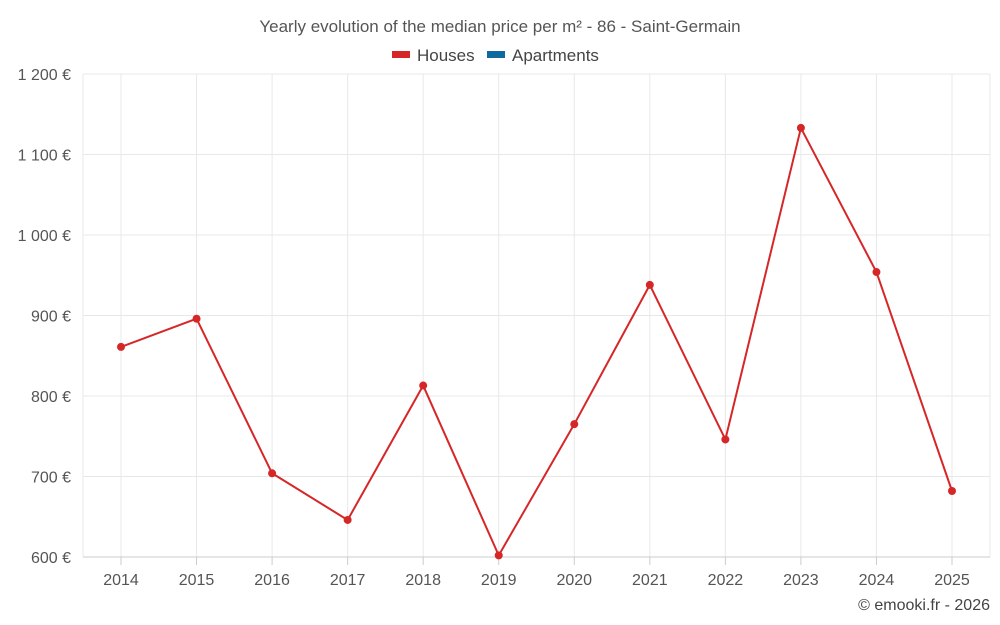 Image resolution: width=1000 pixels, height=625 pixels. What do you see at coordinates (51, 317) in the screenshot?
I see `y-tick-label: 900 €` at bounding box center [51, 317].